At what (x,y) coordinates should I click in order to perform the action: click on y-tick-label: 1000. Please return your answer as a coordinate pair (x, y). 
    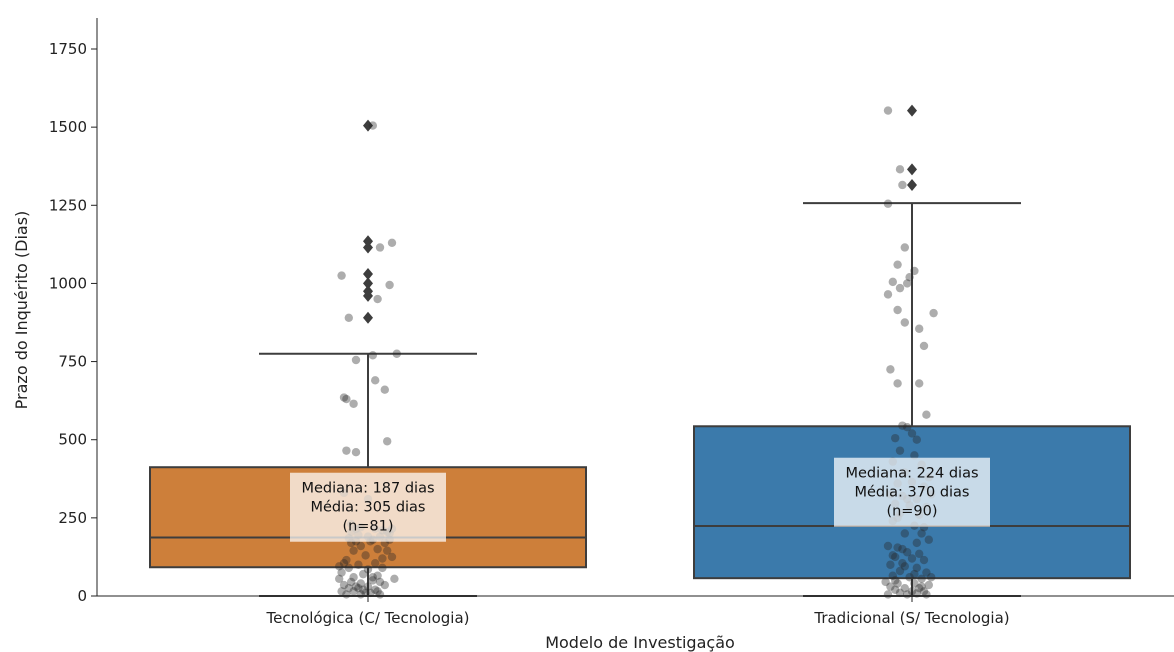
    Looking at the image, I should click on (68, 283).